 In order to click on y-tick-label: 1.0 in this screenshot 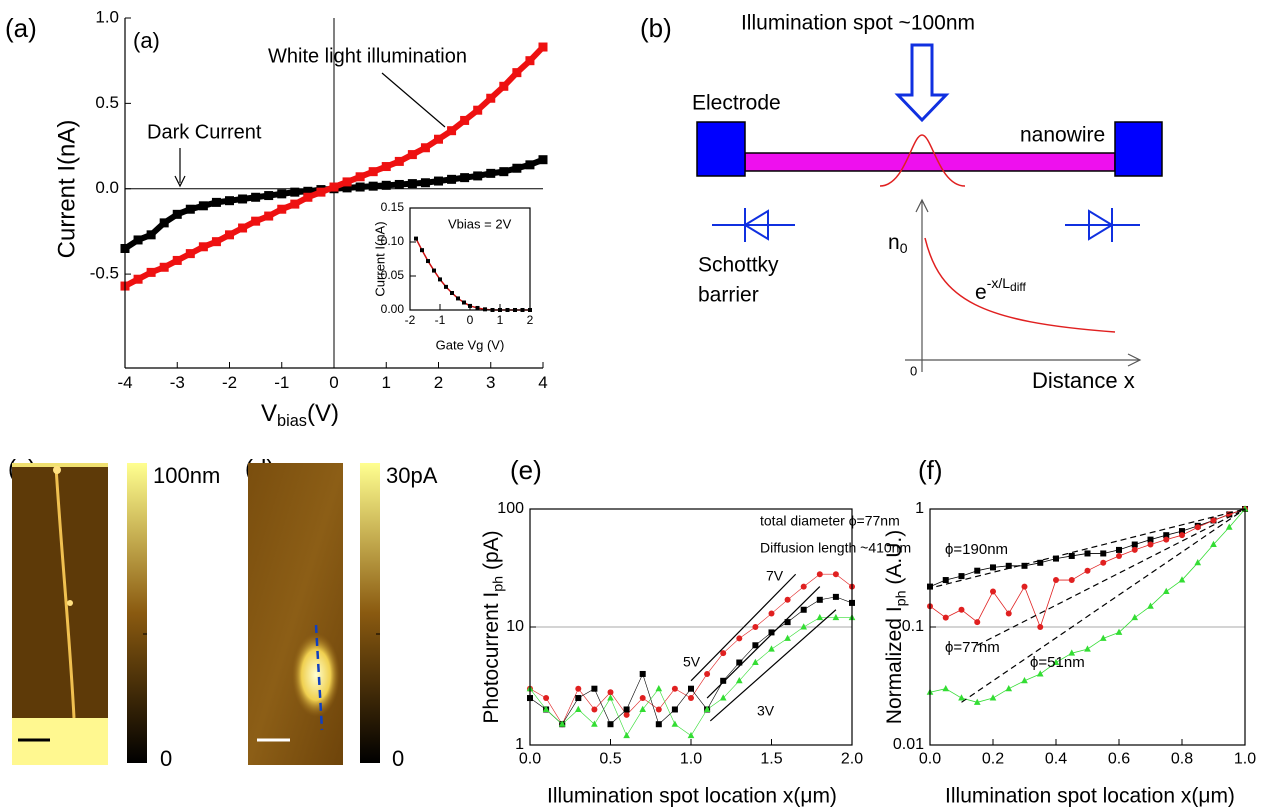, I will do `click(107, 16)`.